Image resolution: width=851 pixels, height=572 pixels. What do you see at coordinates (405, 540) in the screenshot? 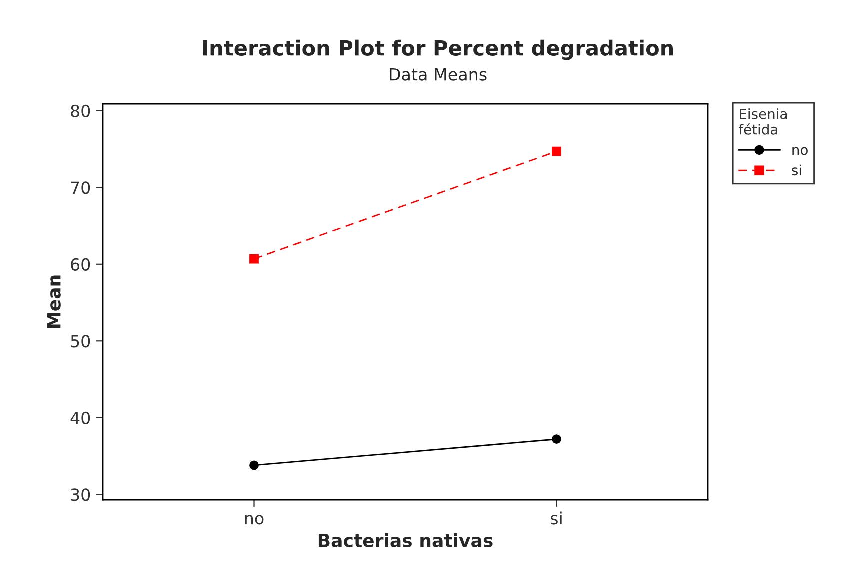
I see `x-axis-title: Bacterias nativas` at bounding box center [405, 540].